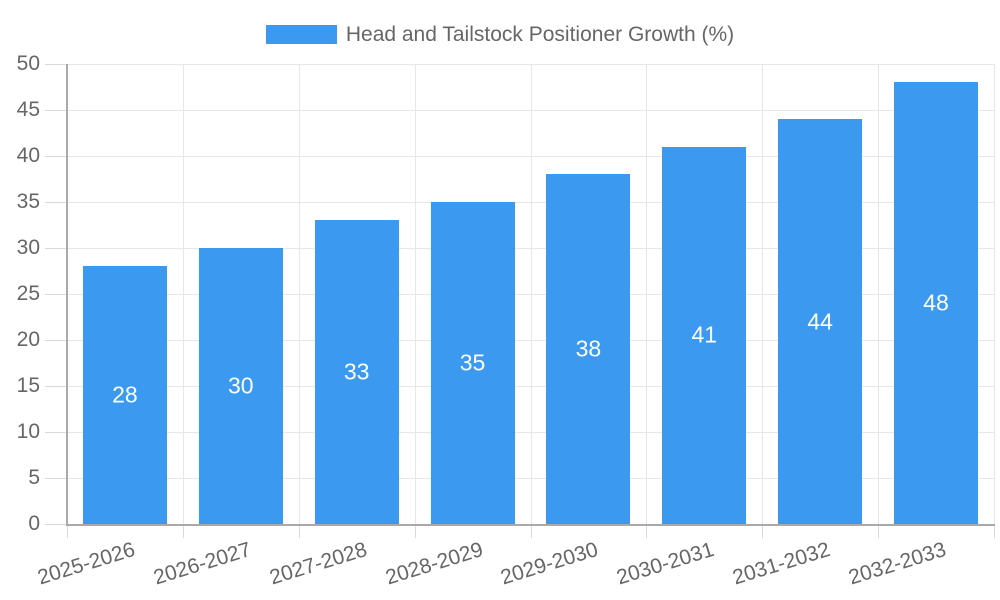  I want to click on y-tick-label: 20, so click(28, 340).